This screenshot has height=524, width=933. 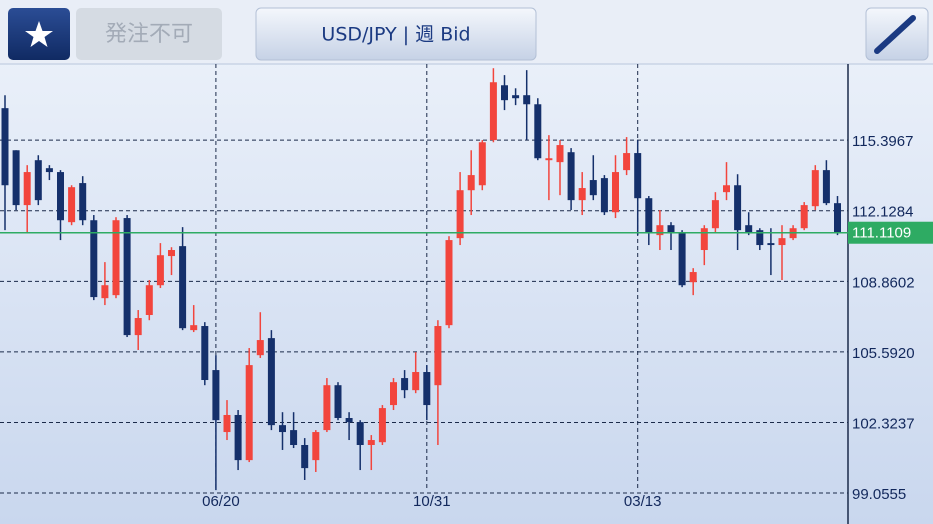 I want to click on instrument-button, so click(x=396, y=34).